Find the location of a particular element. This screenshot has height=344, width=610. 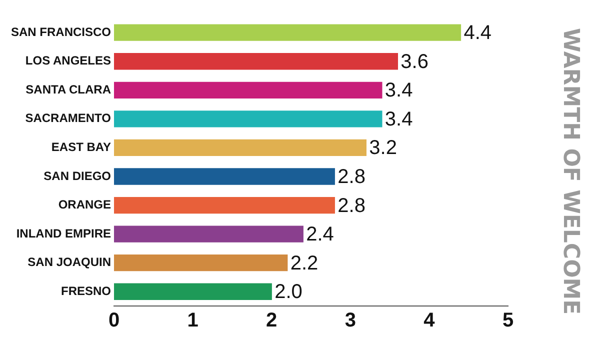

x-tick-label: 0 is located at coordinates (114, 321).